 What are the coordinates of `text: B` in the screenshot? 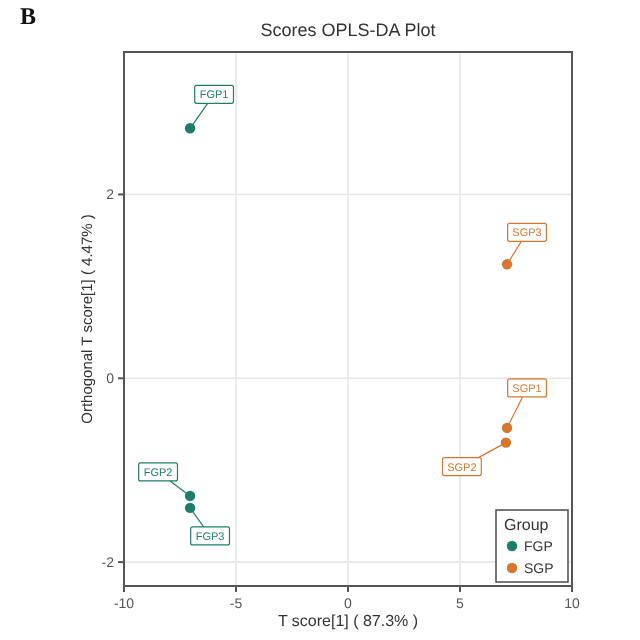 It's located at (28, 16).